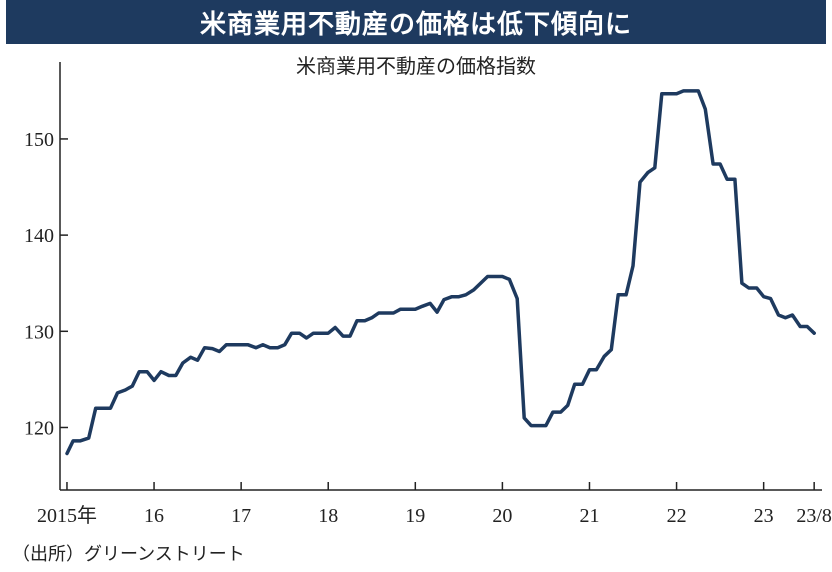  Describe the element at coordinates (39, 428) in the screenshot. I see `y-tick-label: 120` at that location.